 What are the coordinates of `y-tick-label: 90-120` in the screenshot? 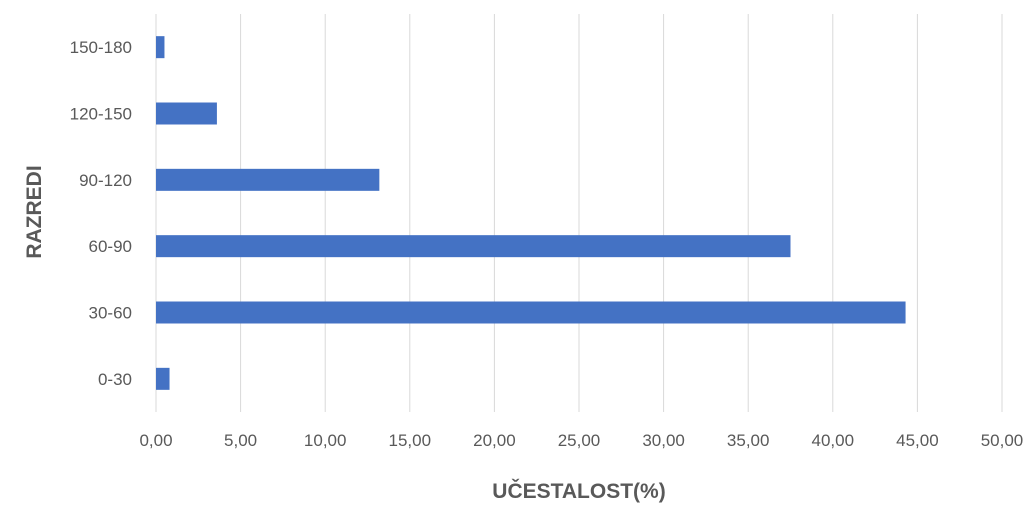 It's located at (105, 180).